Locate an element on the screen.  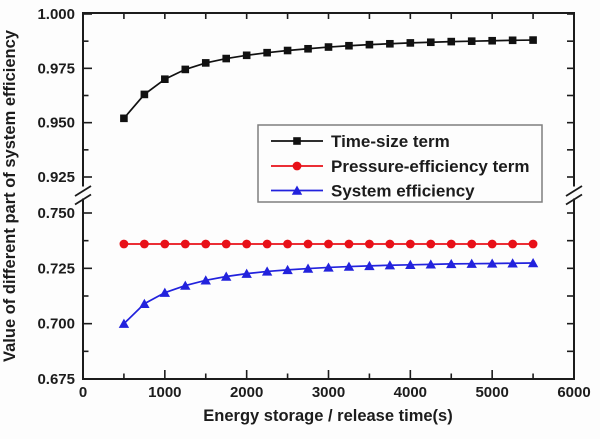
axis-break-marks is located at coordinates (328, 195).